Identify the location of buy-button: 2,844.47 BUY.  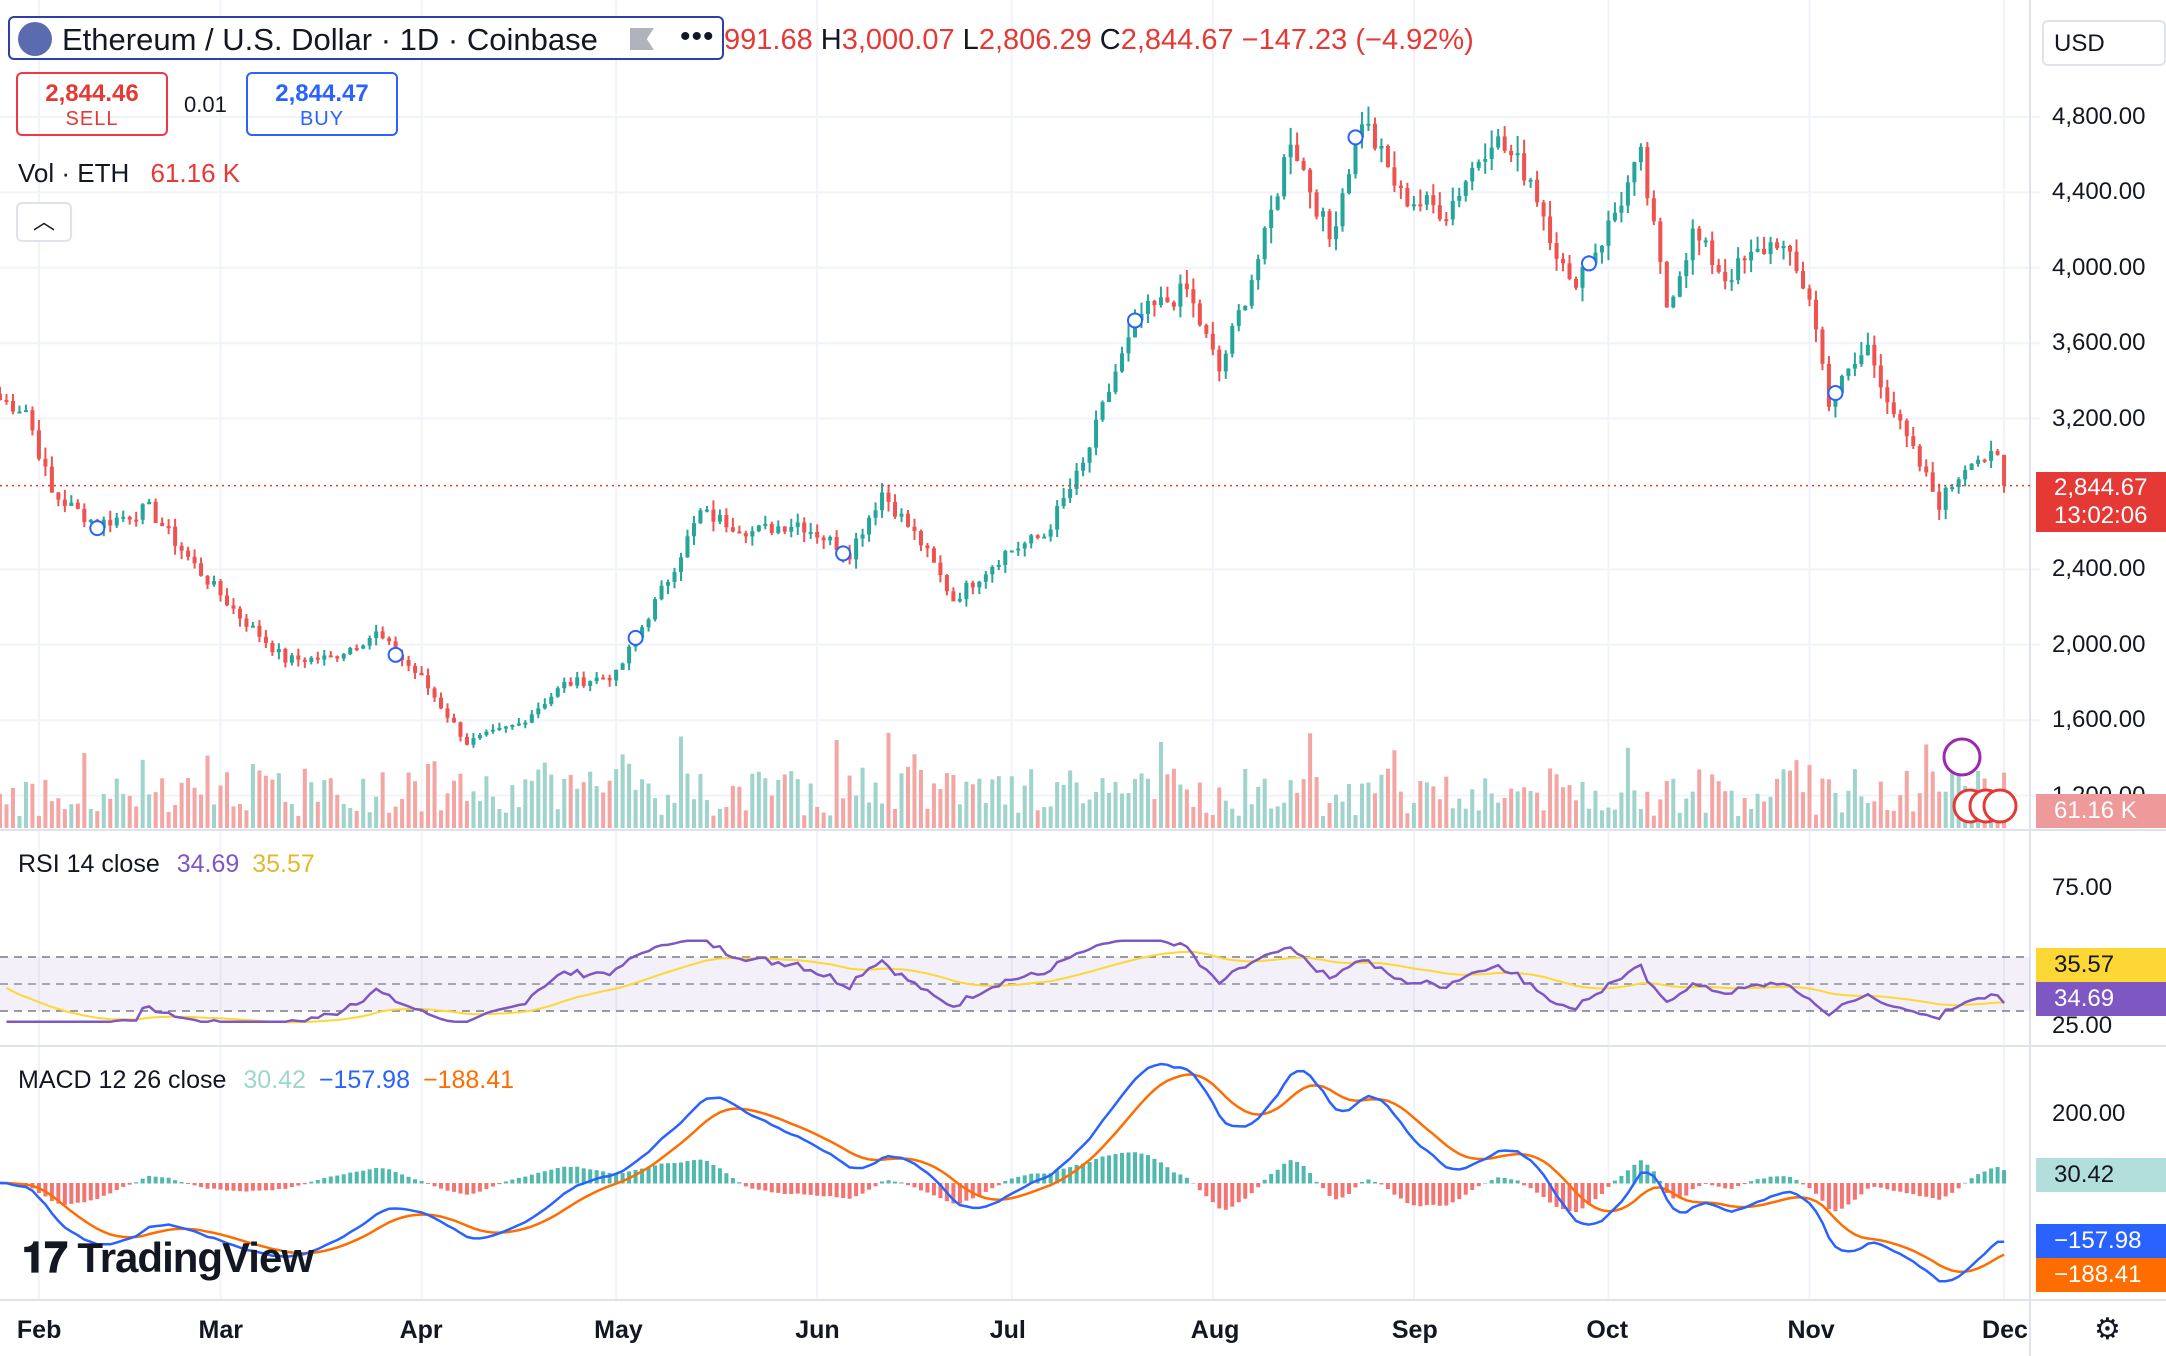
(322, 104).